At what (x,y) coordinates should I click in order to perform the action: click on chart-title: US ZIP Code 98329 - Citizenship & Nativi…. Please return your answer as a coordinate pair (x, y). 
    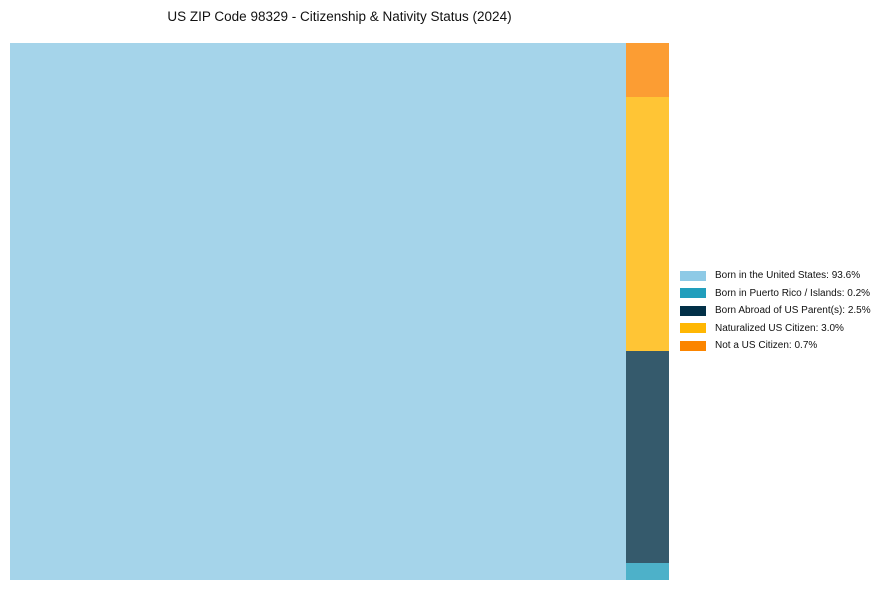
    Looking at the image, I should click on (339, 16).